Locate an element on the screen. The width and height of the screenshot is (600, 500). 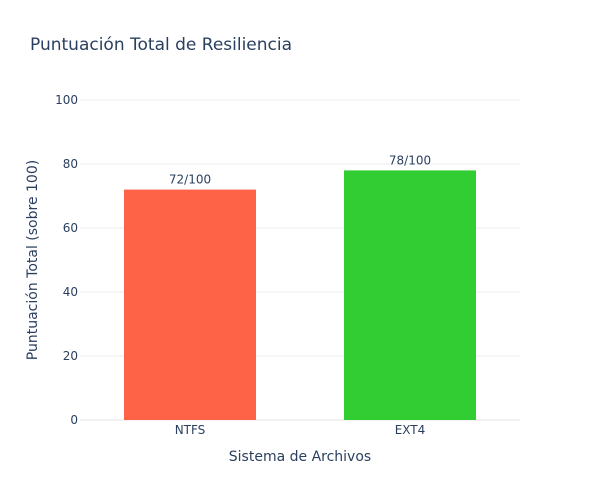
bar-ntfs is located at coordinates (190, 304).